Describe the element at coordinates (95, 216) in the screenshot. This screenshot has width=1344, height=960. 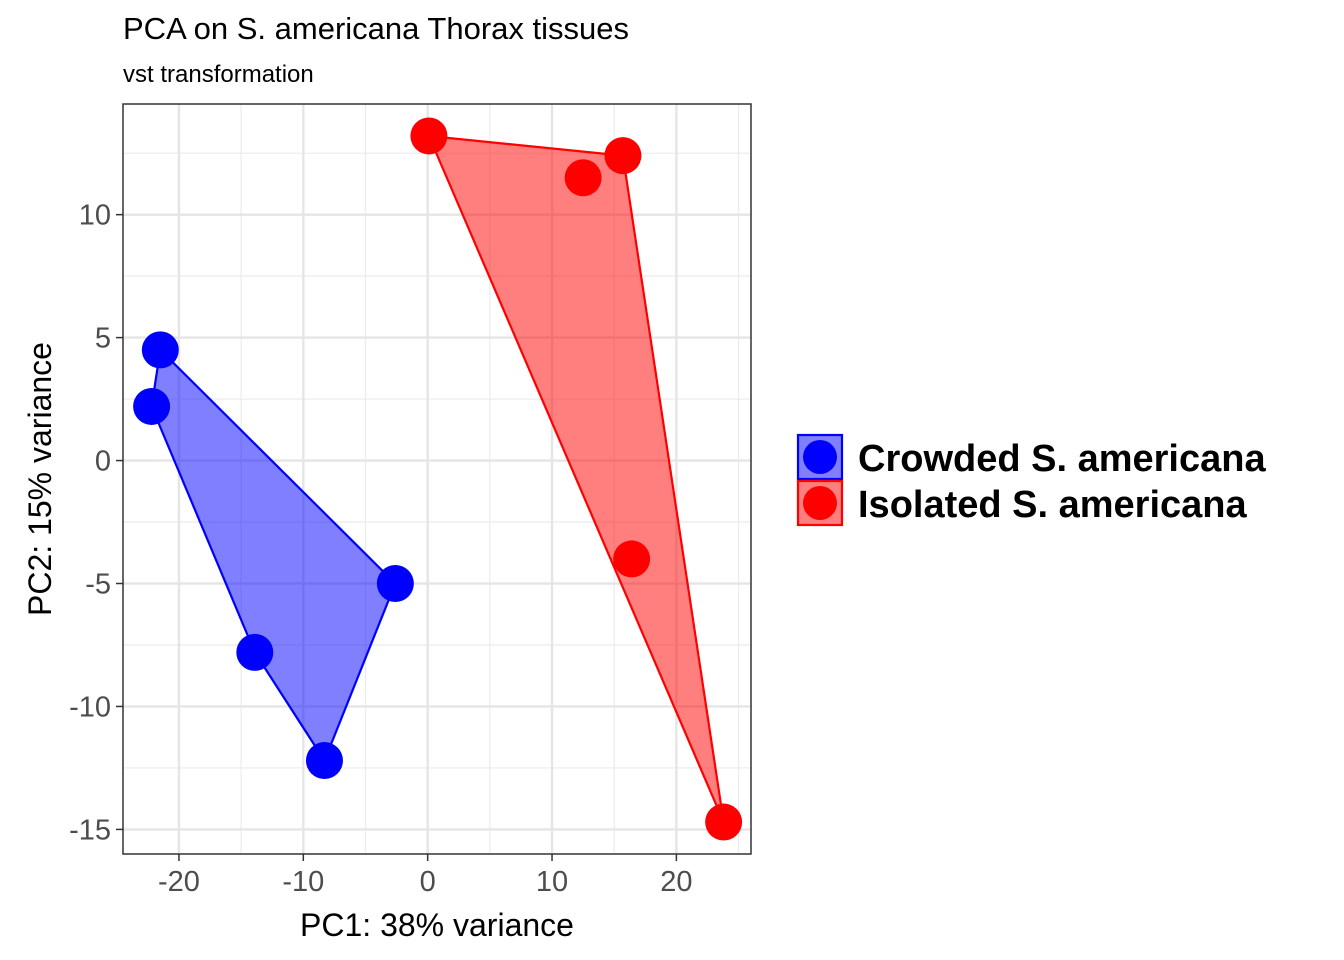
I see `y-tick-label: 10` at that location.